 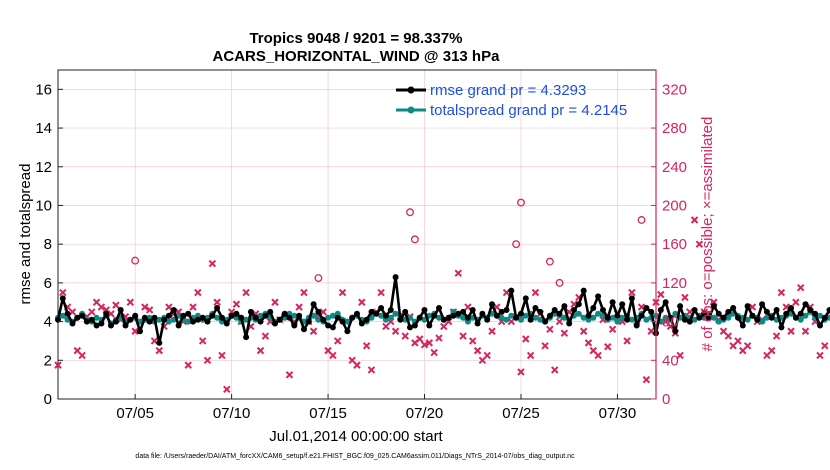 I want to click on y-tick-label: 10, so click(x=43, y=205).